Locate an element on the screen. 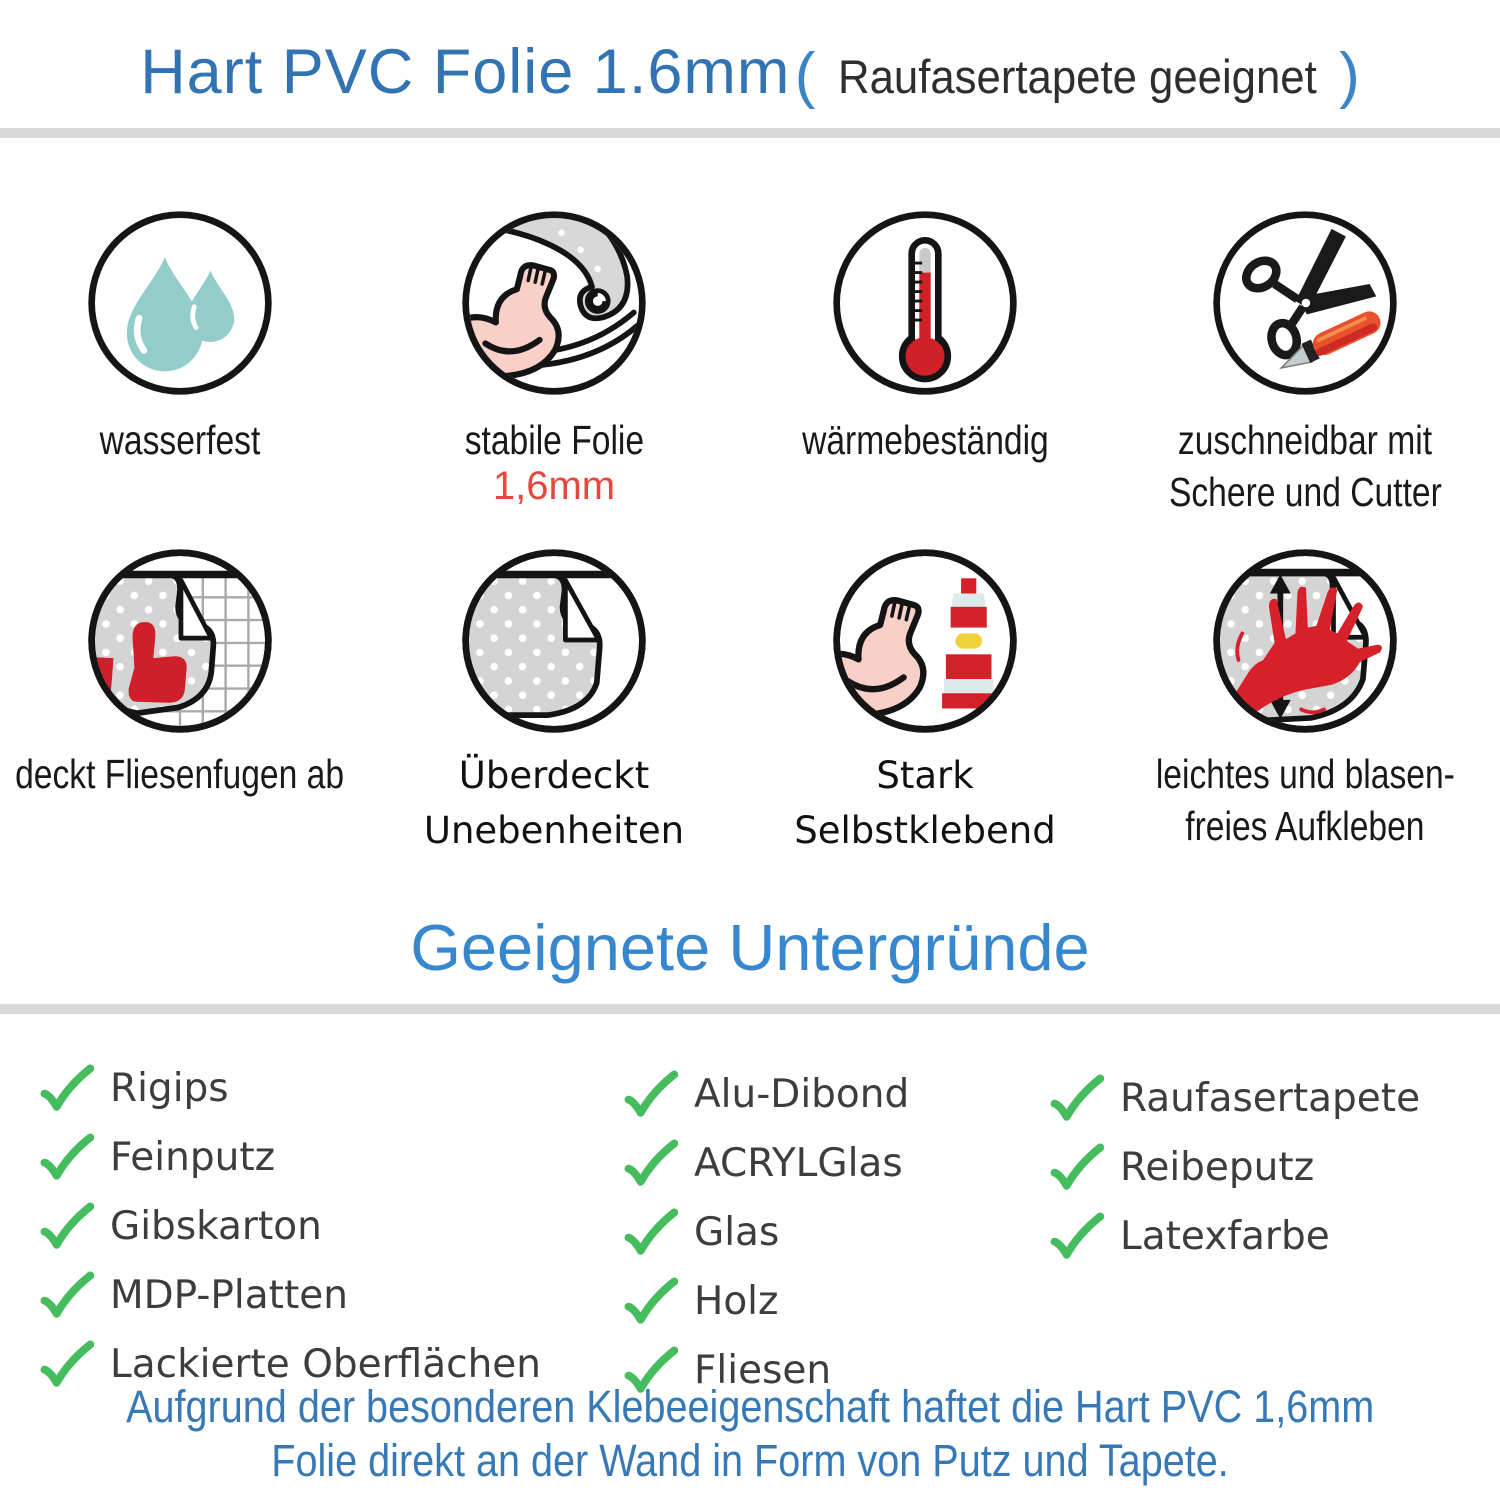 This screenshot has height=1500, width=1500. feature-label-waermebestaendig: wärmebeständig is located at coordinates (925, 440).